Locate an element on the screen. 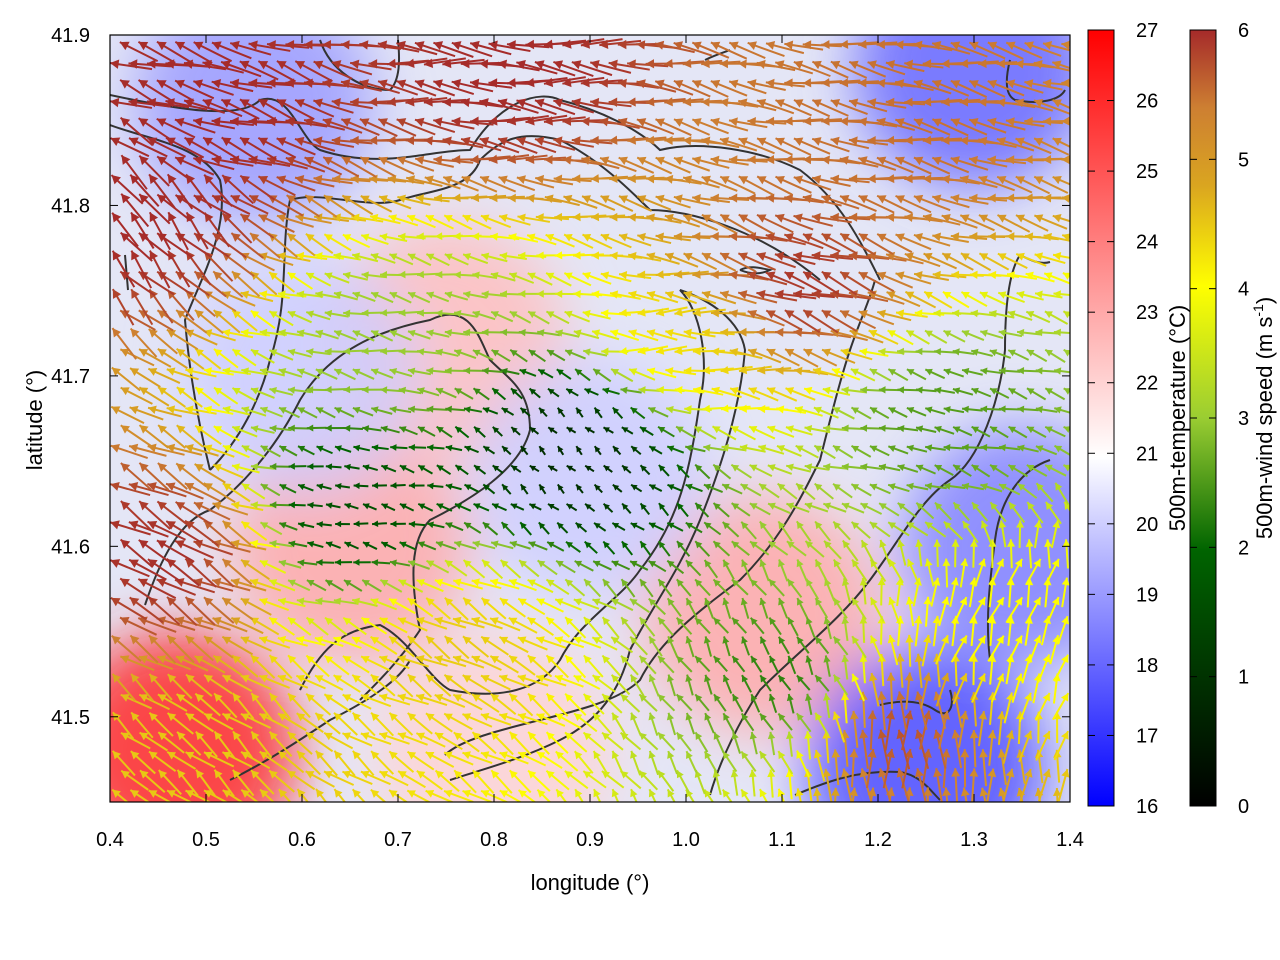 This screenshot has width=1280, height=960. x-tick-label: 0.8 is located at coordinates (494, 840).